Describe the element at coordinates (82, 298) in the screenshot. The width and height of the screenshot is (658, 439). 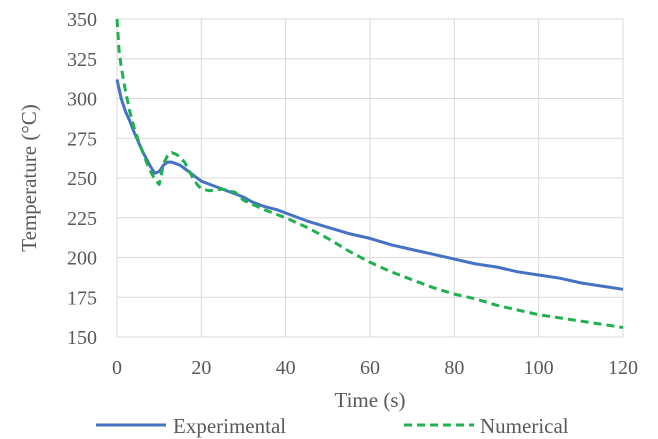
I see `y-tick-label: 175` at that location.